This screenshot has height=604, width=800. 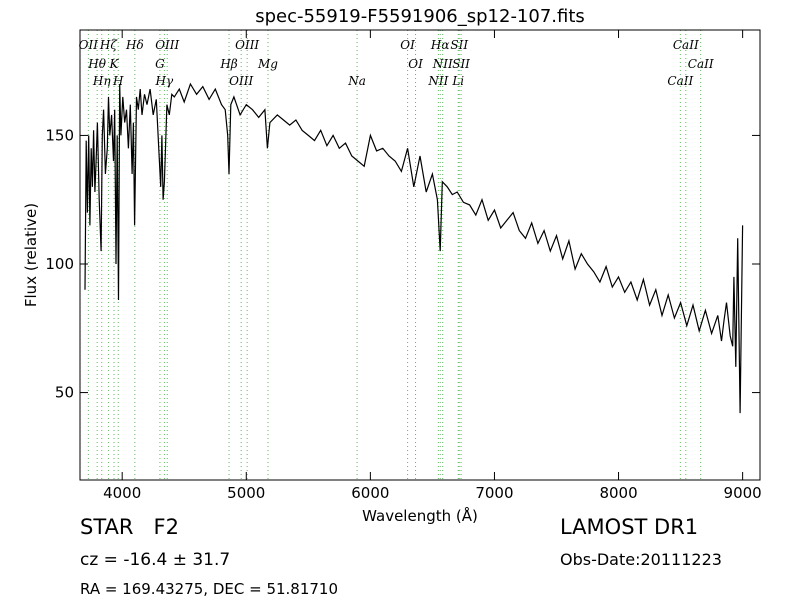 I want to click on x-axis-label: Wavelength (Å), so click(x=420, y=515).